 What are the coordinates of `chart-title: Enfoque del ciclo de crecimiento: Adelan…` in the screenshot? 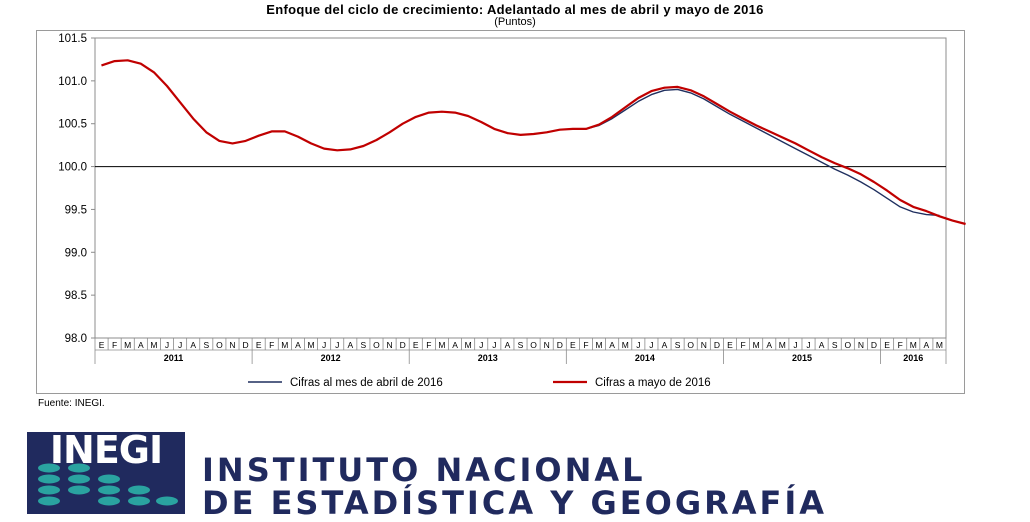 It's located at (515, 9).